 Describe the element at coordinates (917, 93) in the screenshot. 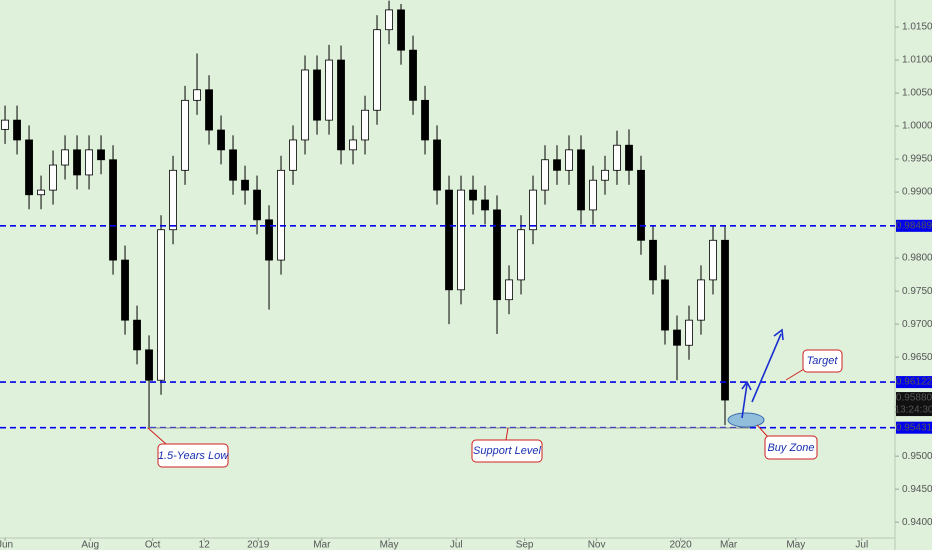

I see `y-tick-label: 1.00500` at that location.